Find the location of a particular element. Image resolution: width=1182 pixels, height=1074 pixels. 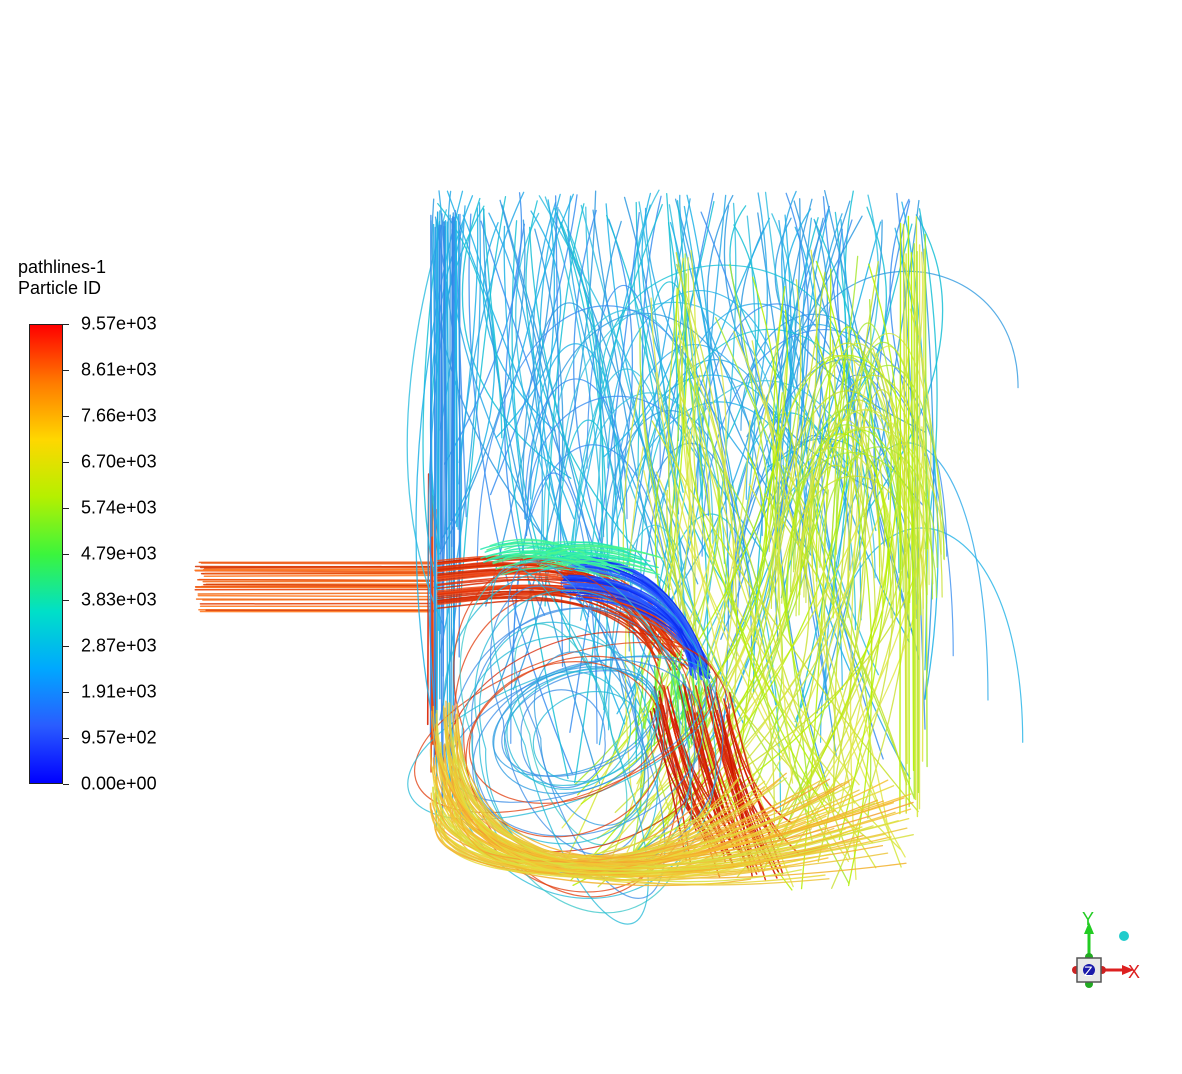

x-axis-arrow-icon is located at coordinates (1128, 970).